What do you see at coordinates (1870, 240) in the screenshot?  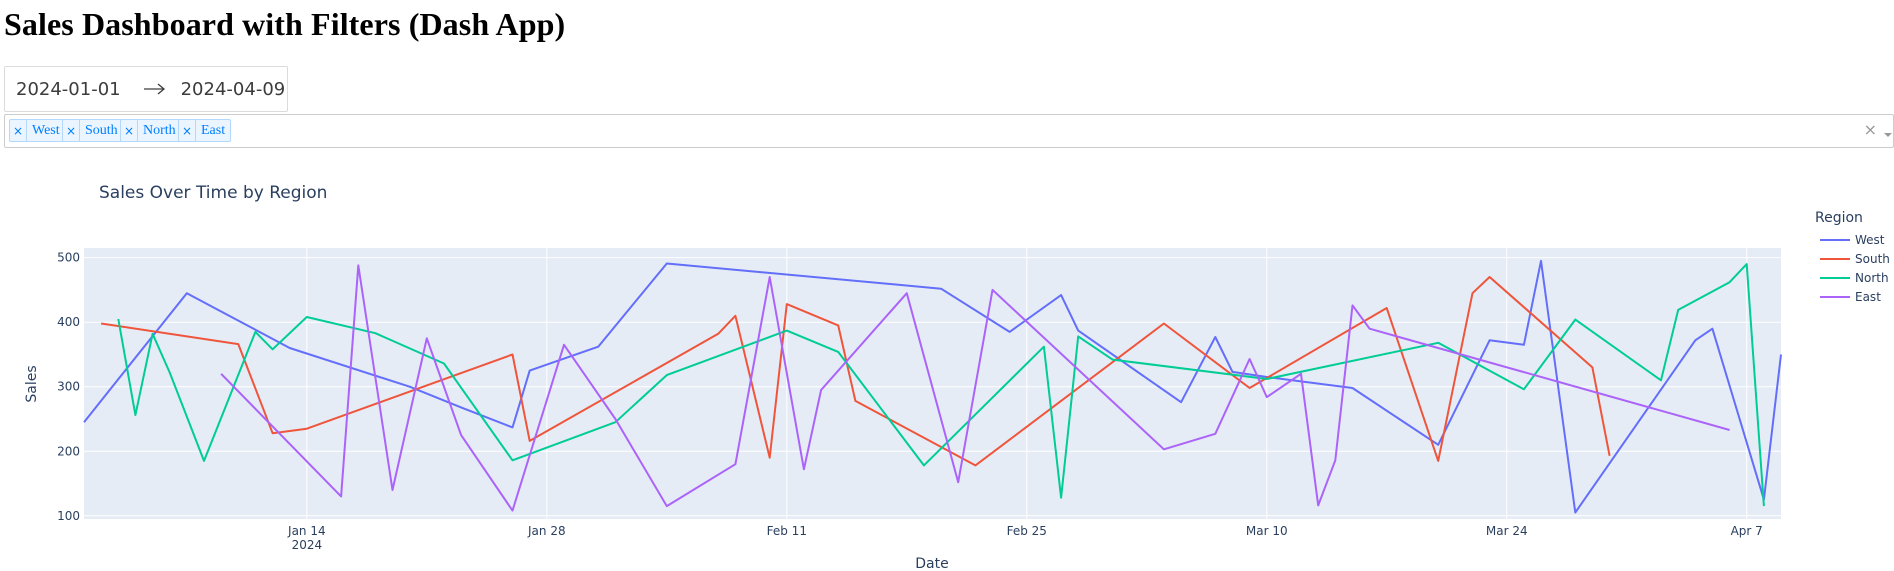 I see `legend-item-west: West` at bounding box center [1870, 240].